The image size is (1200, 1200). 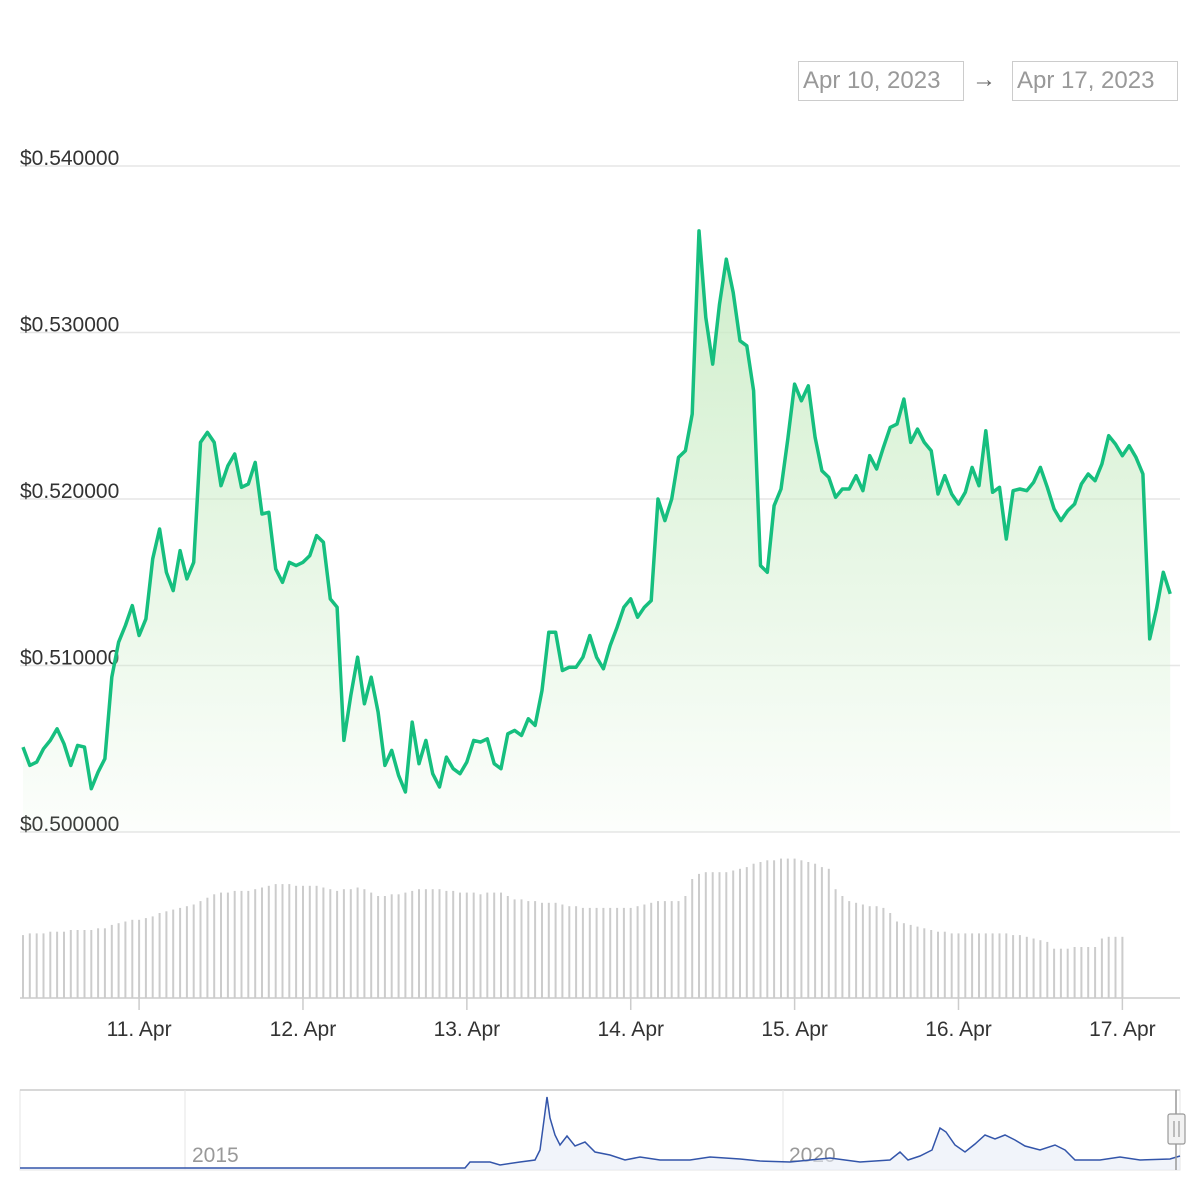 I want to click on y-tick-label: $0.530000, so click(x=69, y=325).